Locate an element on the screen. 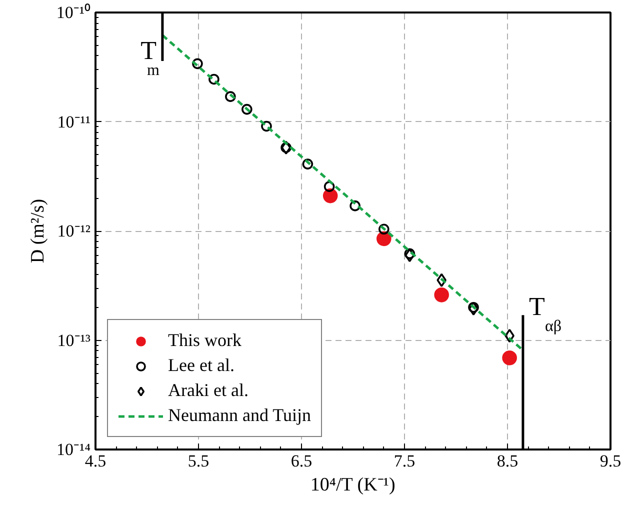 Image resolution: width=632 pixels, height=519 pixels. annotation: Tm is located at coordinates (150, 57).